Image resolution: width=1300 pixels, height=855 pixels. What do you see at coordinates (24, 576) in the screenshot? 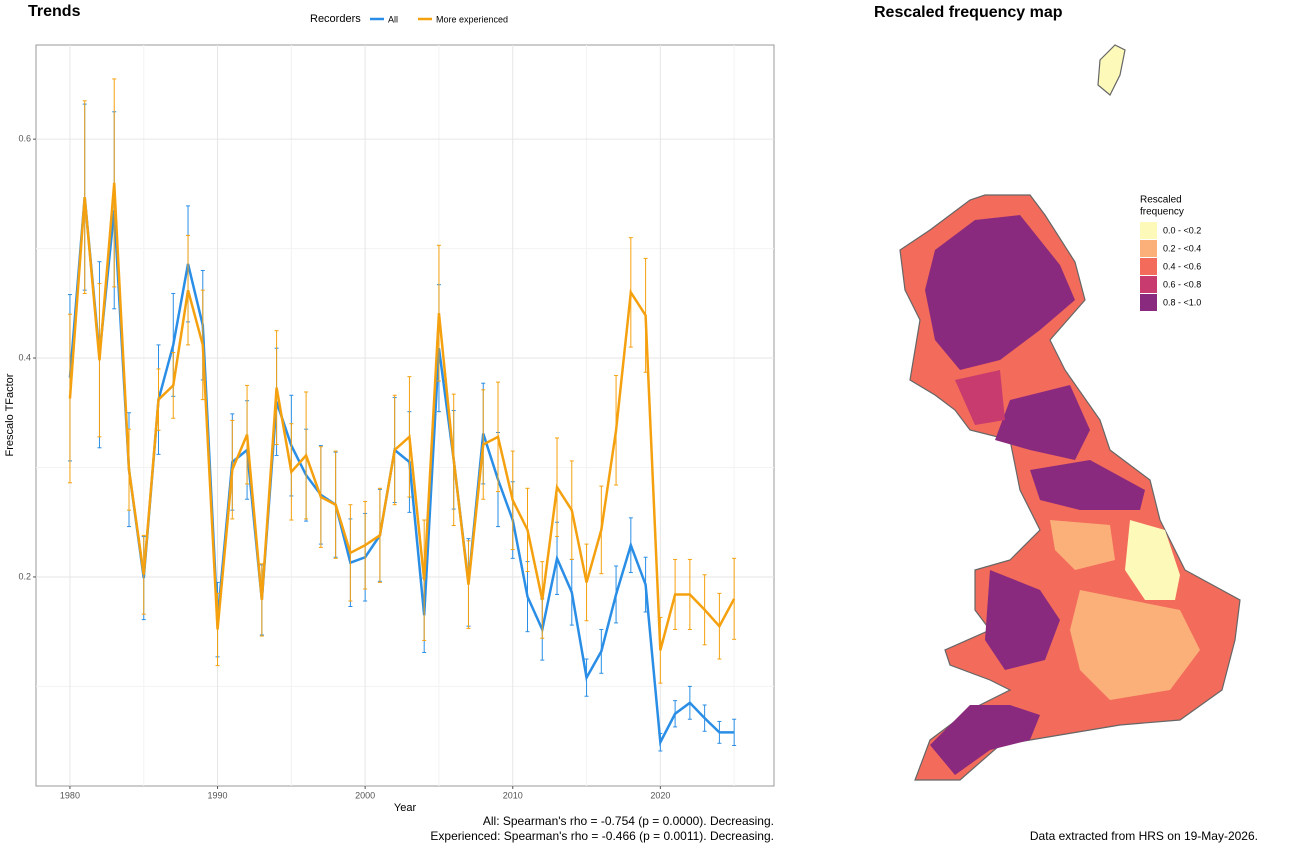
I see `y-tick-label: 0.2` at bounding box center [24, 576].